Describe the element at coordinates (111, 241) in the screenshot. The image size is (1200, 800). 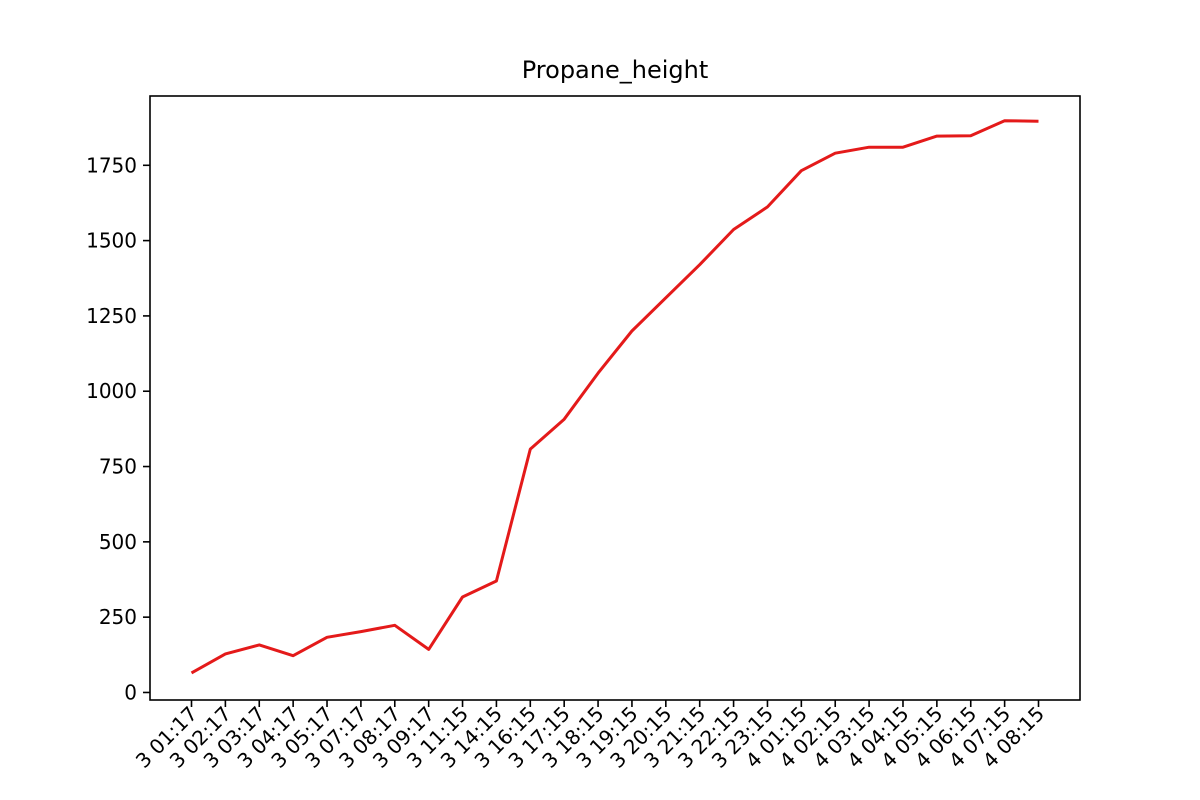
I see `y-tick-label: 1500` at that location.